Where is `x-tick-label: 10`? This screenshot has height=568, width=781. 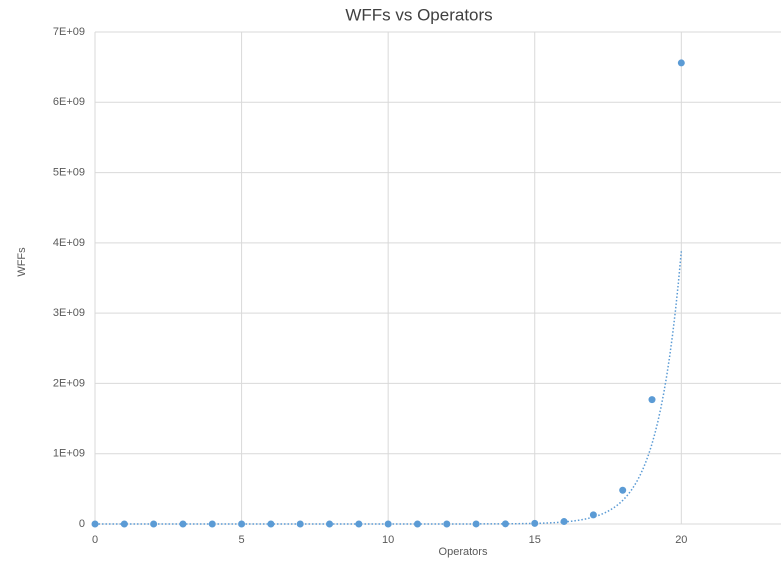
x-tick-label: 10 is located at coordinates (388, 540).